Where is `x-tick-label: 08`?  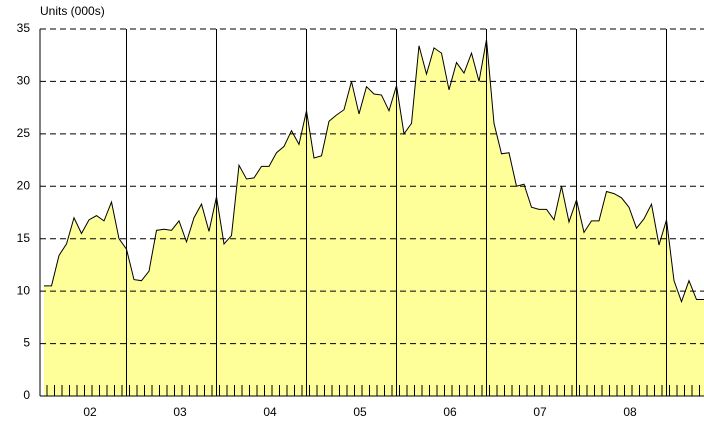 x-tick-label: 08 is located at coordinates (630, 412).